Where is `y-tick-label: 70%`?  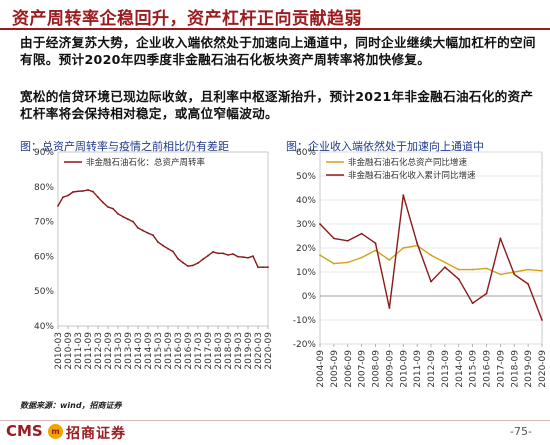
y-tick-label: 70% is located at coordinates (44, 223).